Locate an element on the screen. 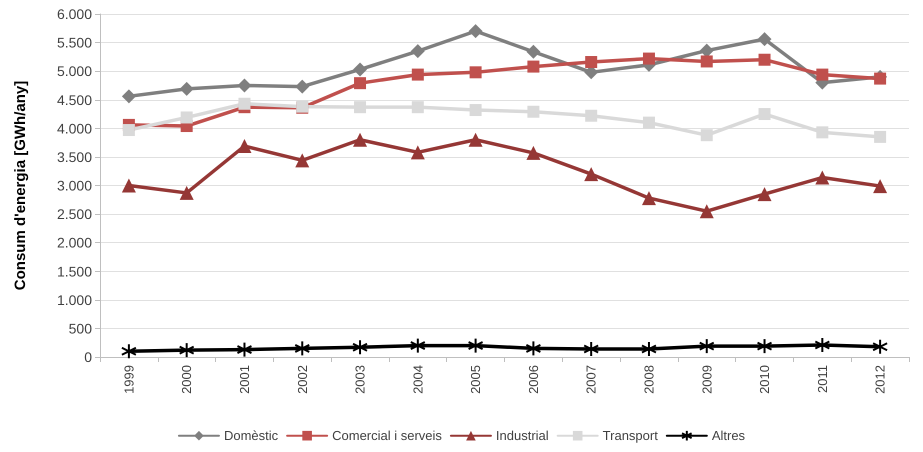  x-tick-label: 2004 is located at coordinates (418, 379).